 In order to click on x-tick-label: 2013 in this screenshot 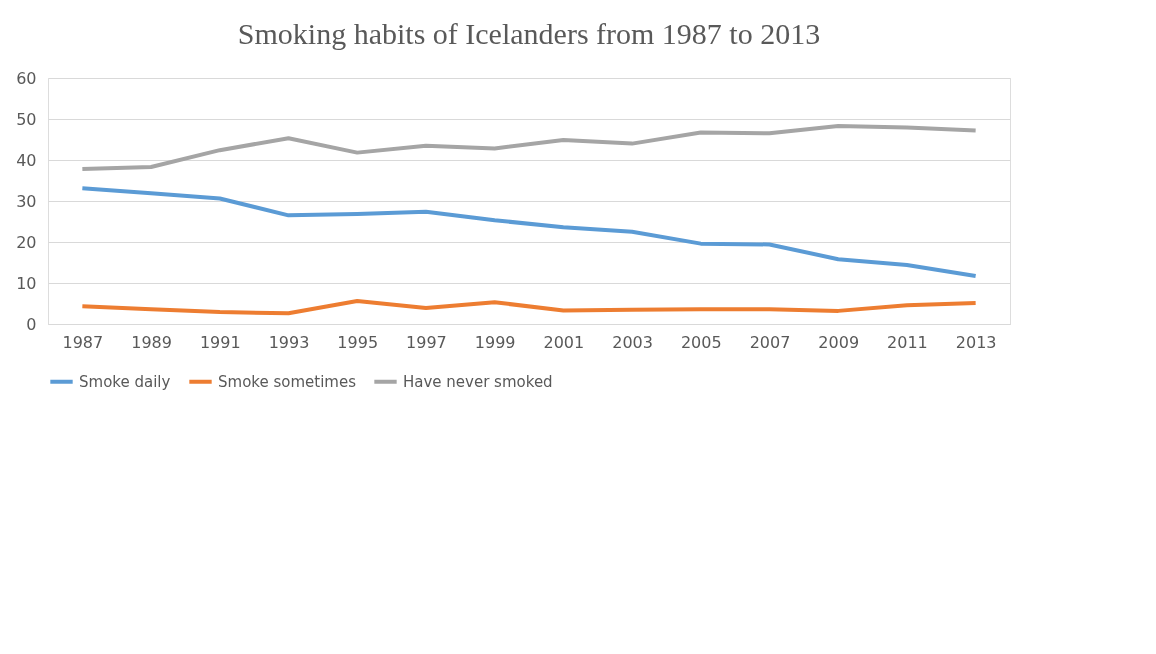, I will do `click(976, 342)`.